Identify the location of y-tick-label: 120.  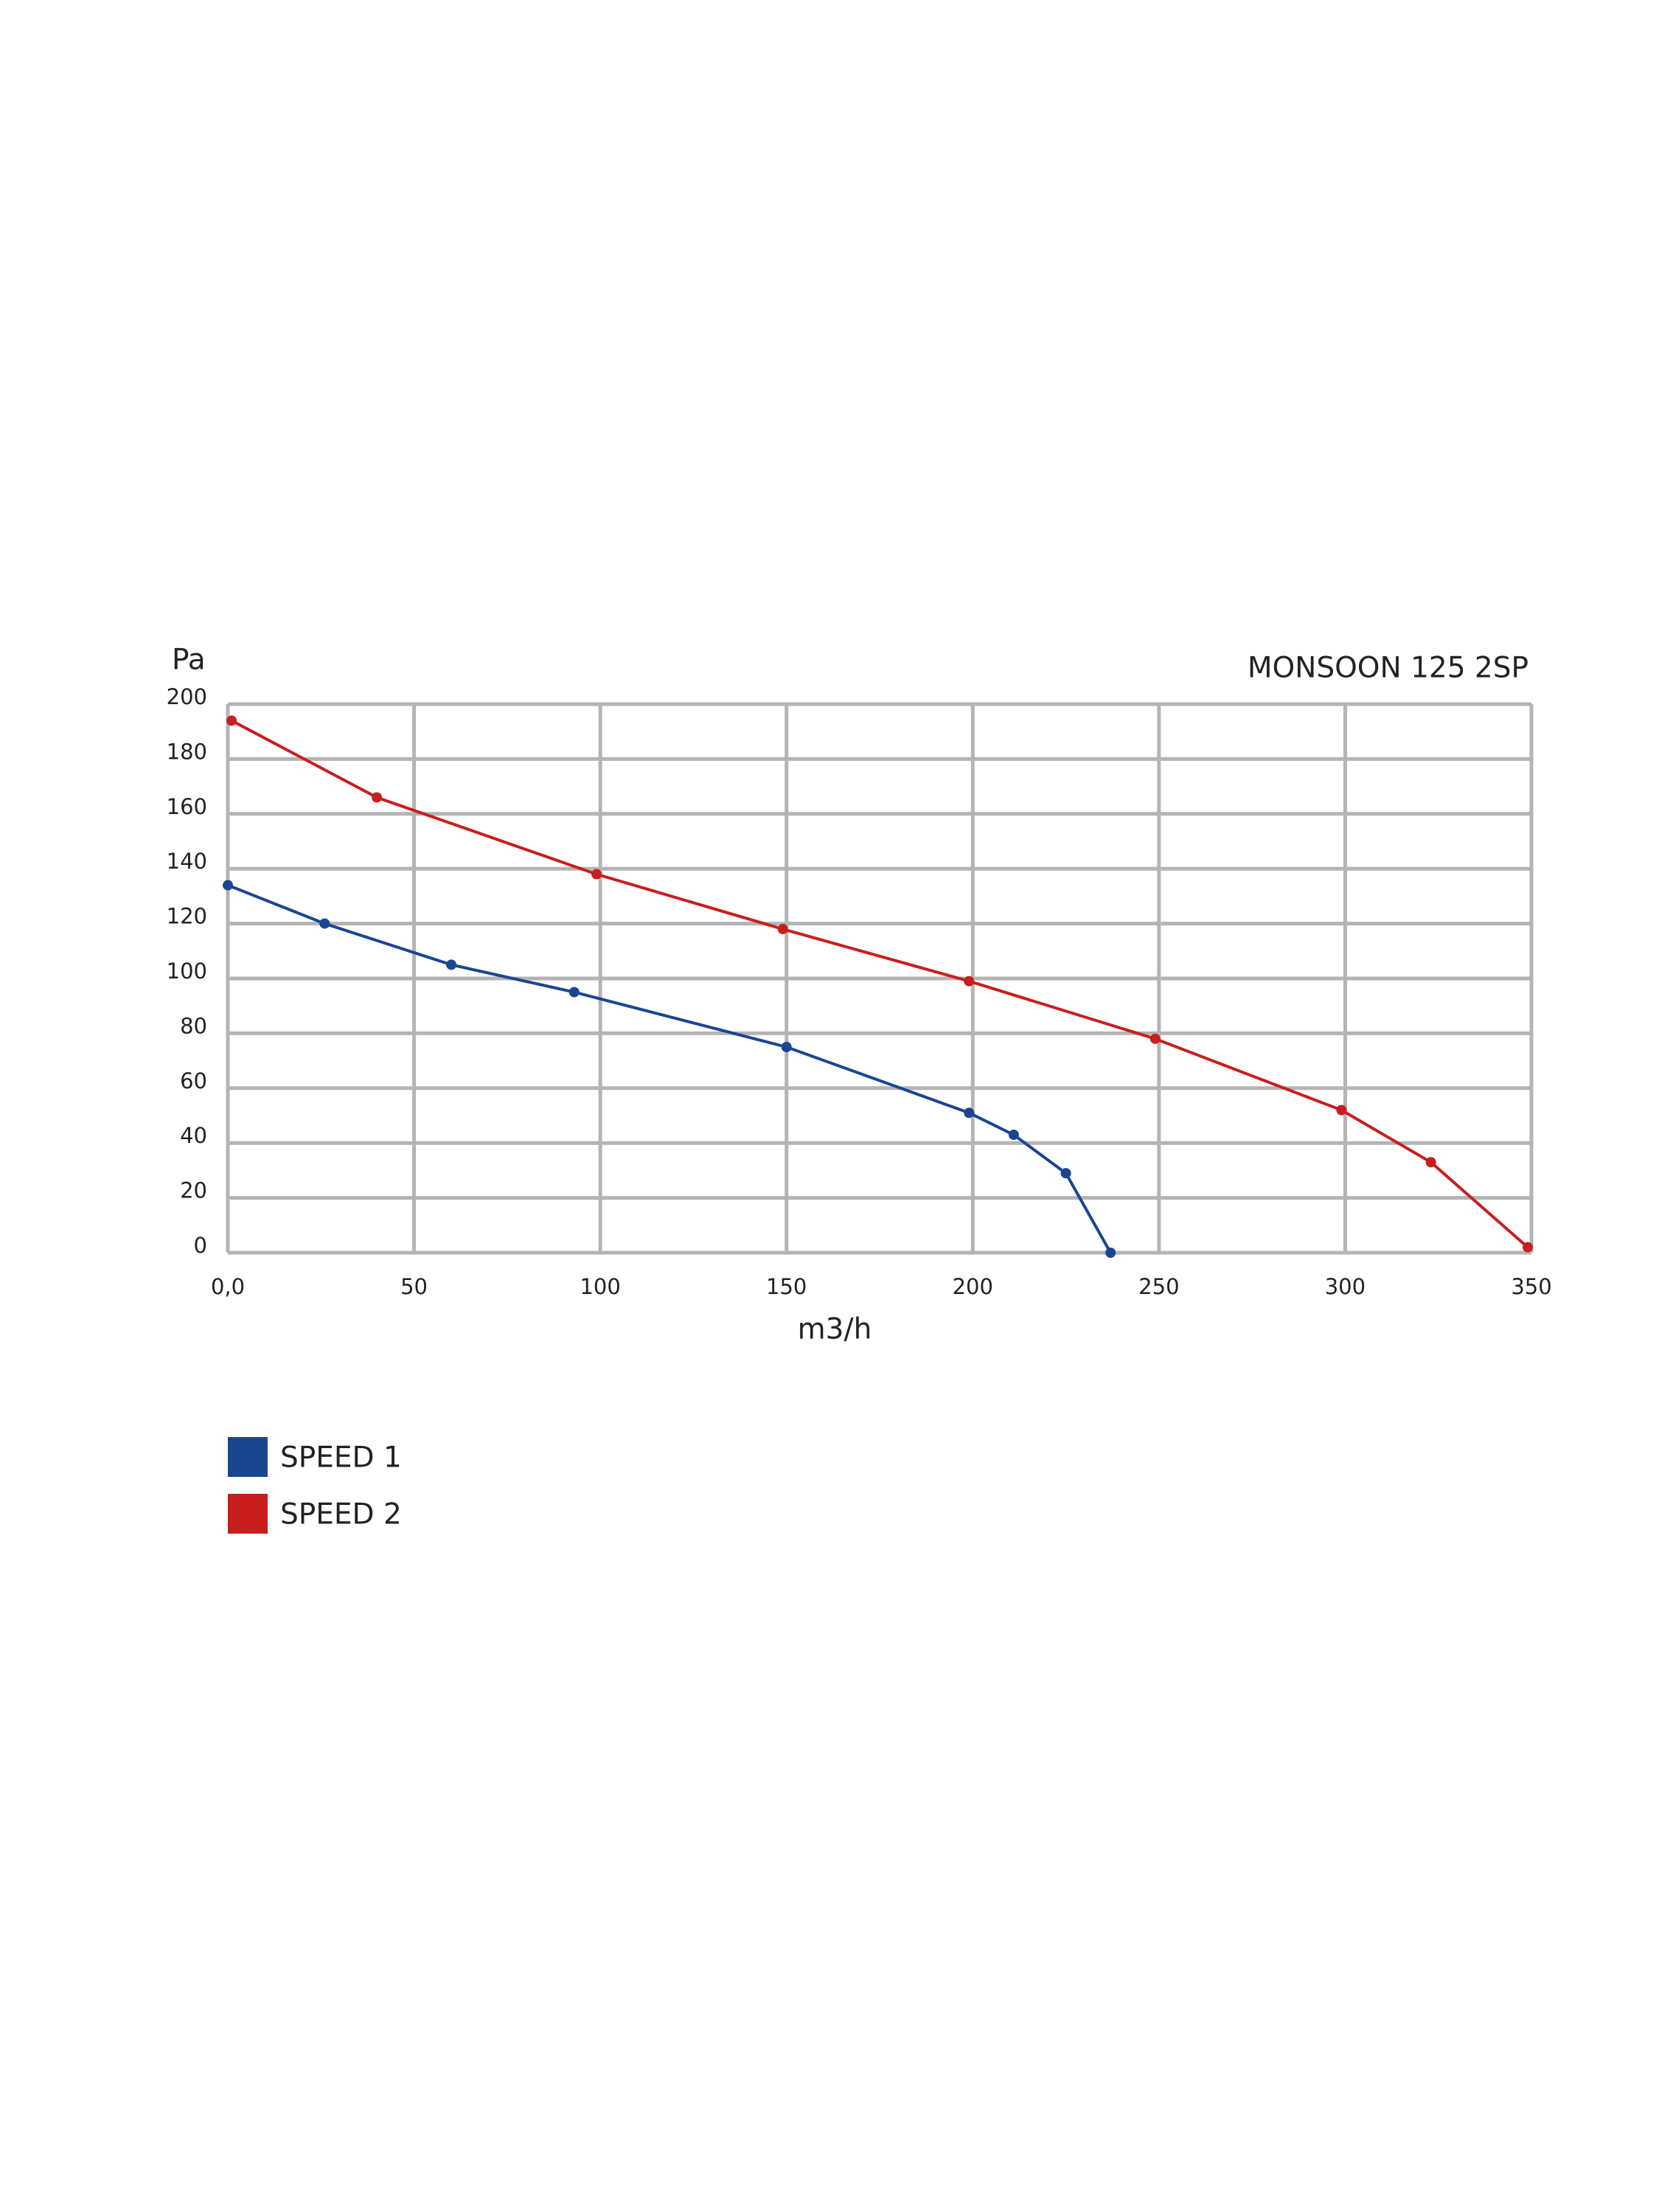
(187, 916).